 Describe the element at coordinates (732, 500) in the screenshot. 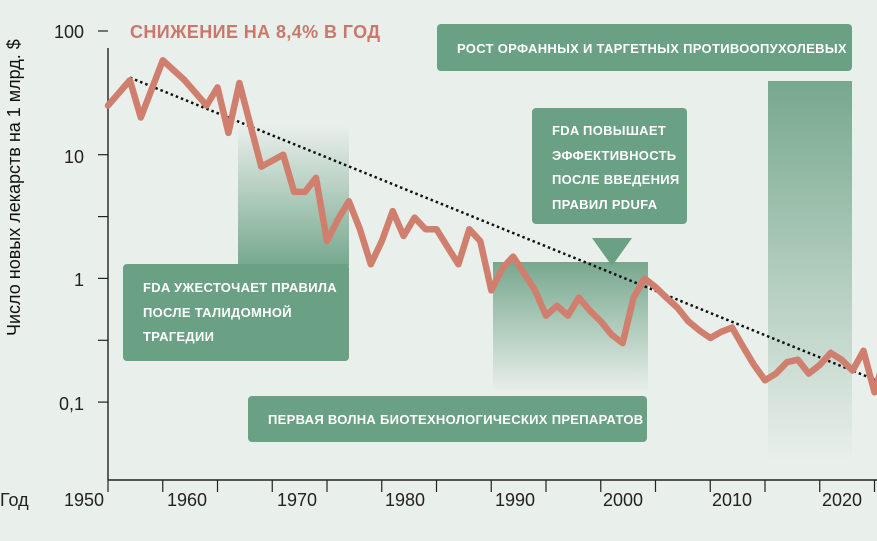

I see `x-tick-label-2010: 2010` at that location.